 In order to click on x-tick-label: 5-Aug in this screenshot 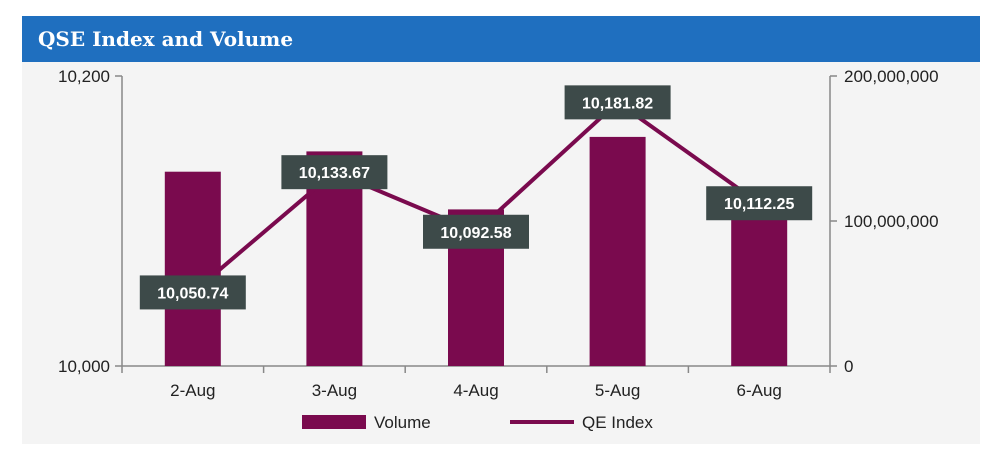, I will do `click(617, 390)`.